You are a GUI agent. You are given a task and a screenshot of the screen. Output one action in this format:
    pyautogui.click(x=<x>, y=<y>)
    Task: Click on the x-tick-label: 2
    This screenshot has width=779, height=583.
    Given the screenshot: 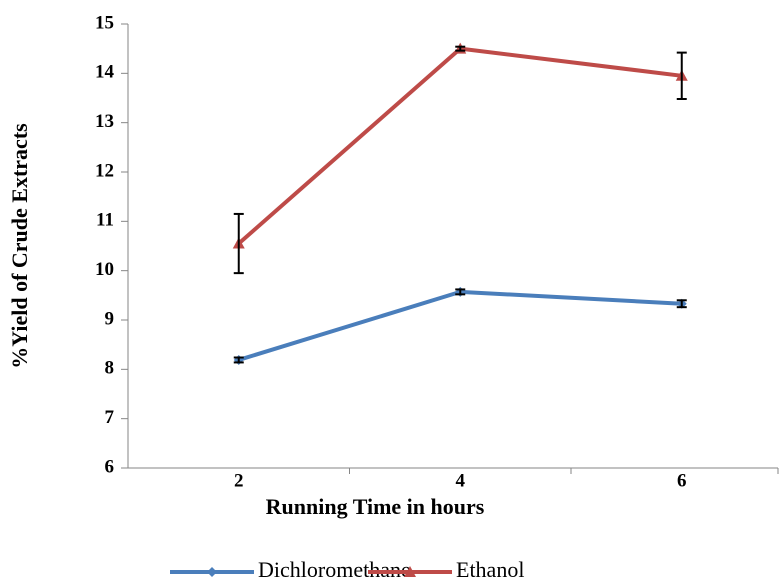 What is the action you would take?
    pyautogui.click(x=239, y=480)
    